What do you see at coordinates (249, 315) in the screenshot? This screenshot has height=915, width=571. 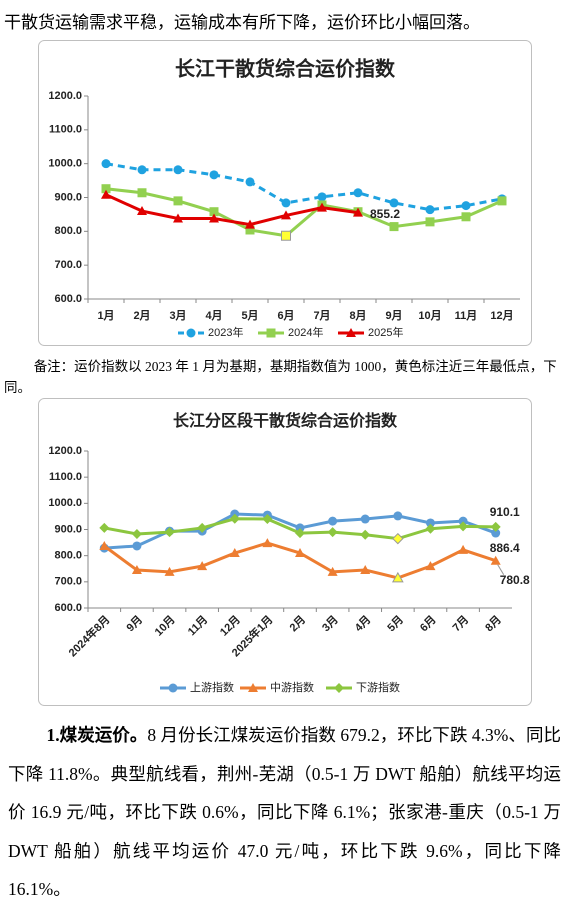 I see `x-tick-label: 5月` at bounding box center [249, 315].